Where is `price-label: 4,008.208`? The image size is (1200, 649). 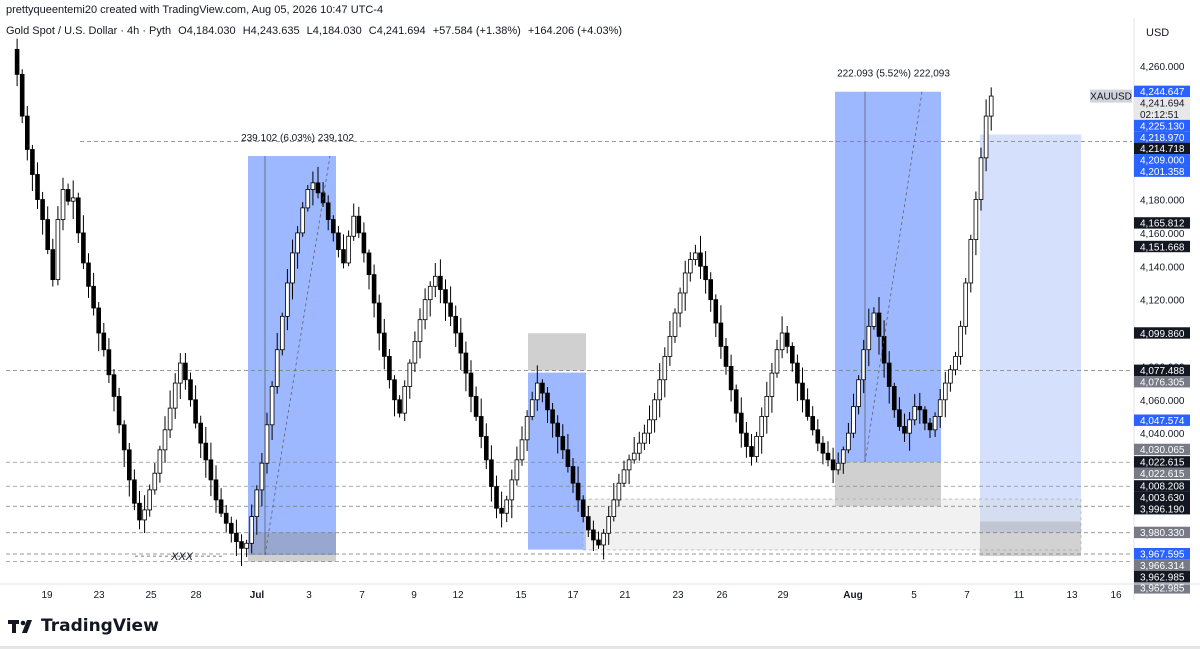
price-label: 4,008.208 is located at coordinates (1162, 487).